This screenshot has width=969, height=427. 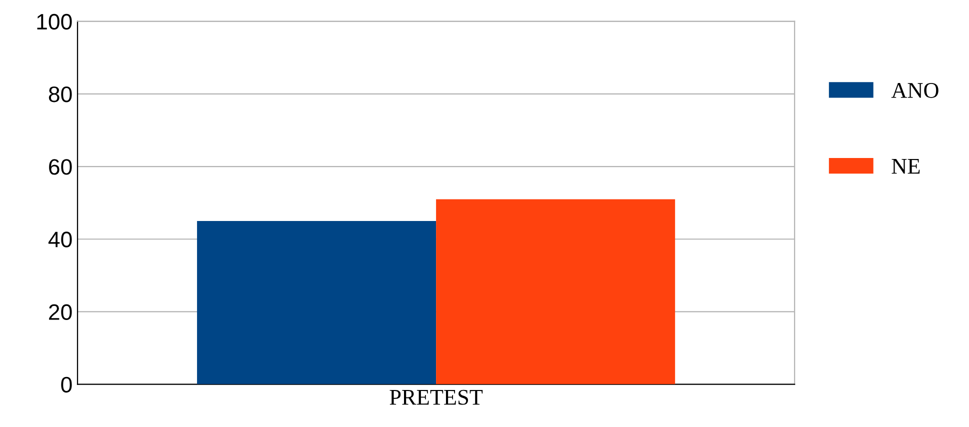 What do you see at coordinates (436, 397) in the screenshot?
I see `x-tick-label: PRETEST` at bounding box center [436, 397].